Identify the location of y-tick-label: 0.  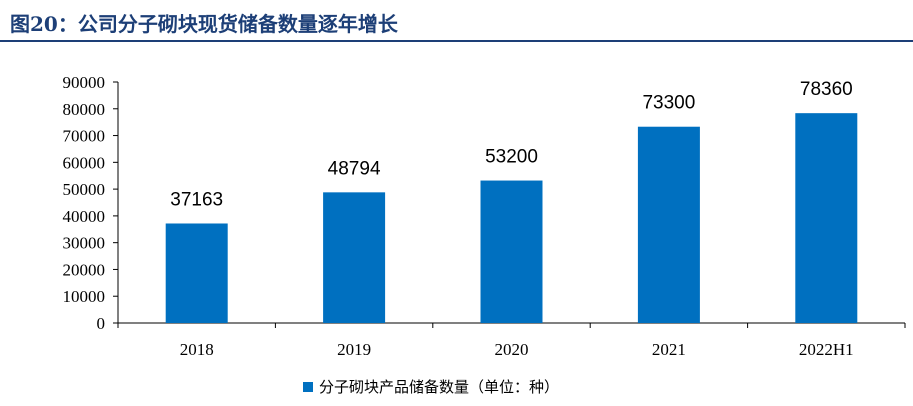
(101, 323).